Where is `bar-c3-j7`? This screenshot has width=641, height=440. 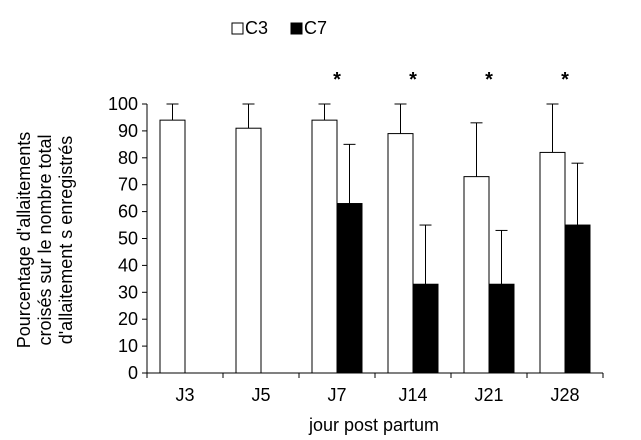 bar-c3-j7 is located at coordinates (324, 246).